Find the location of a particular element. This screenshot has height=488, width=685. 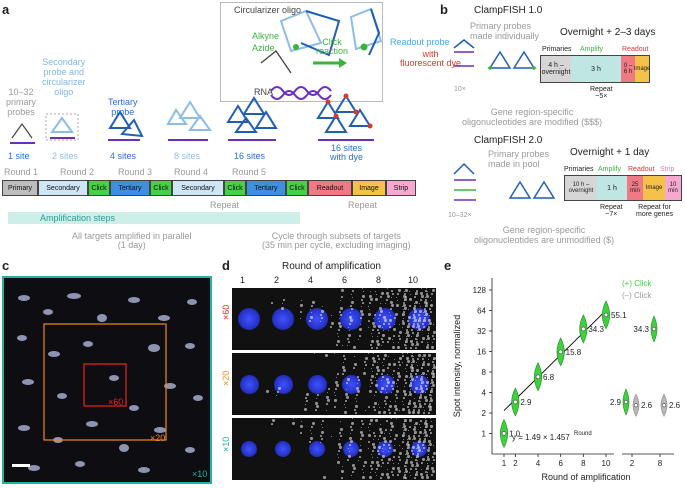

cf2-box-amplify: 1 h is located at coordinates (612, 188).